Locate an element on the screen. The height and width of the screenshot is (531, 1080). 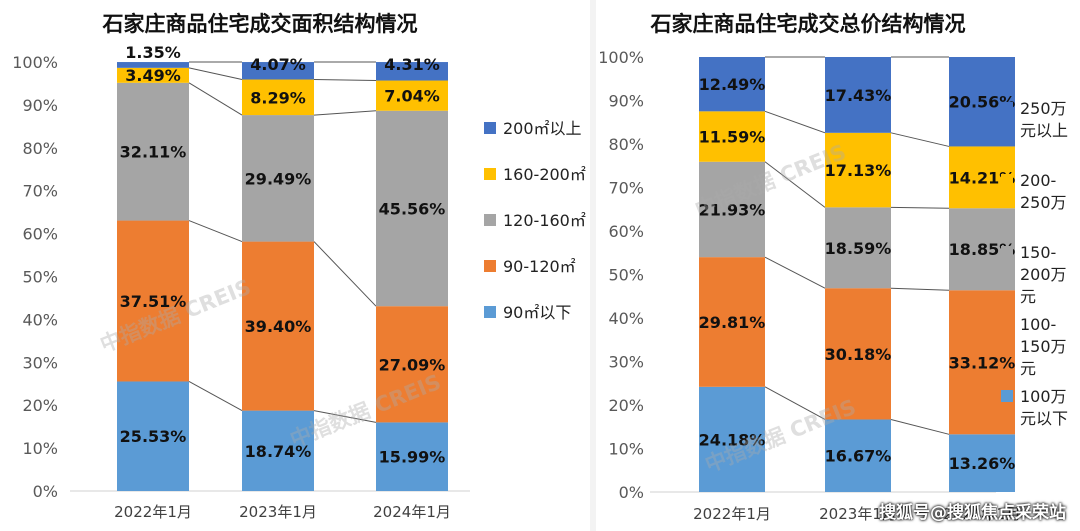
legend-label: 250万 is located at coordinates (1043, 108).